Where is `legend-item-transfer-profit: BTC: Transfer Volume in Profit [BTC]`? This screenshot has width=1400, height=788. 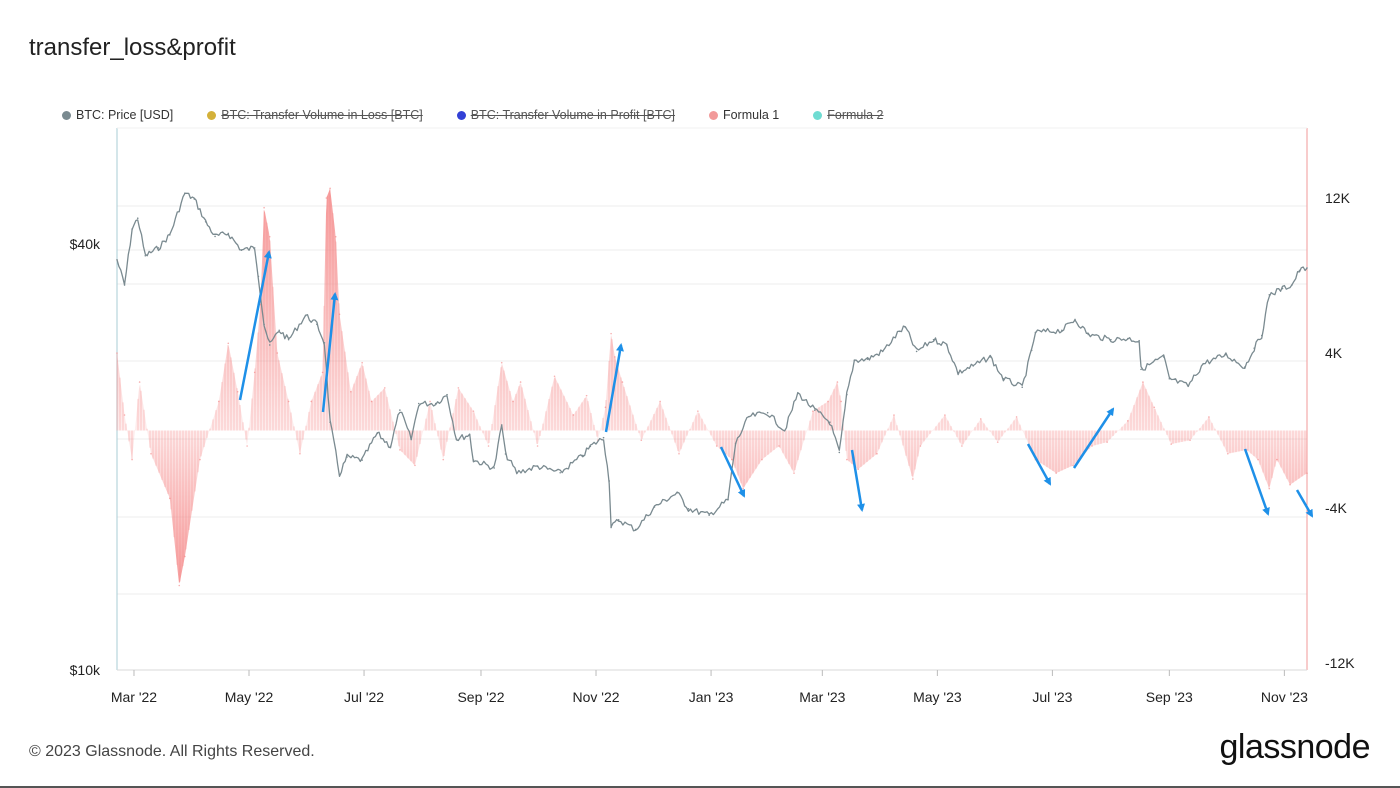
legend-item-transfer-profit: BTC: Transfer Volume in Profit [BTC] is located at coordinates (565, 115).